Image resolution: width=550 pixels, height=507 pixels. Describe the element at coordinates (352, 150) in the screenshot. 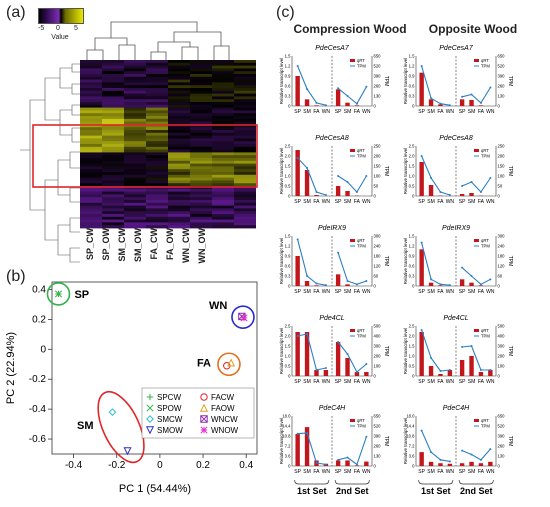

I see `legend-qrt-swatch` at that location.